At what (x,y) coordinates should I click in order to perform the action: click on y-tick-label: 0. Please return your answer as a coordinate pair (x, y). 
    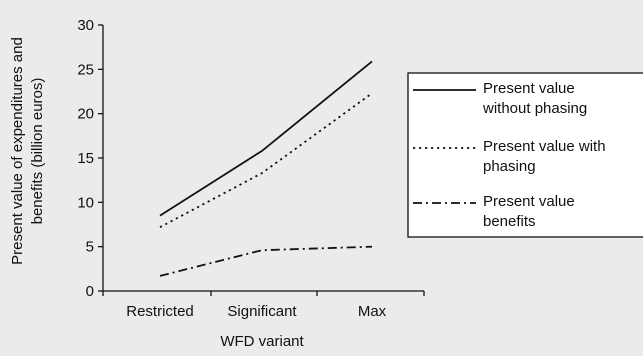
    Looking at the image, I should click on (90, 291).